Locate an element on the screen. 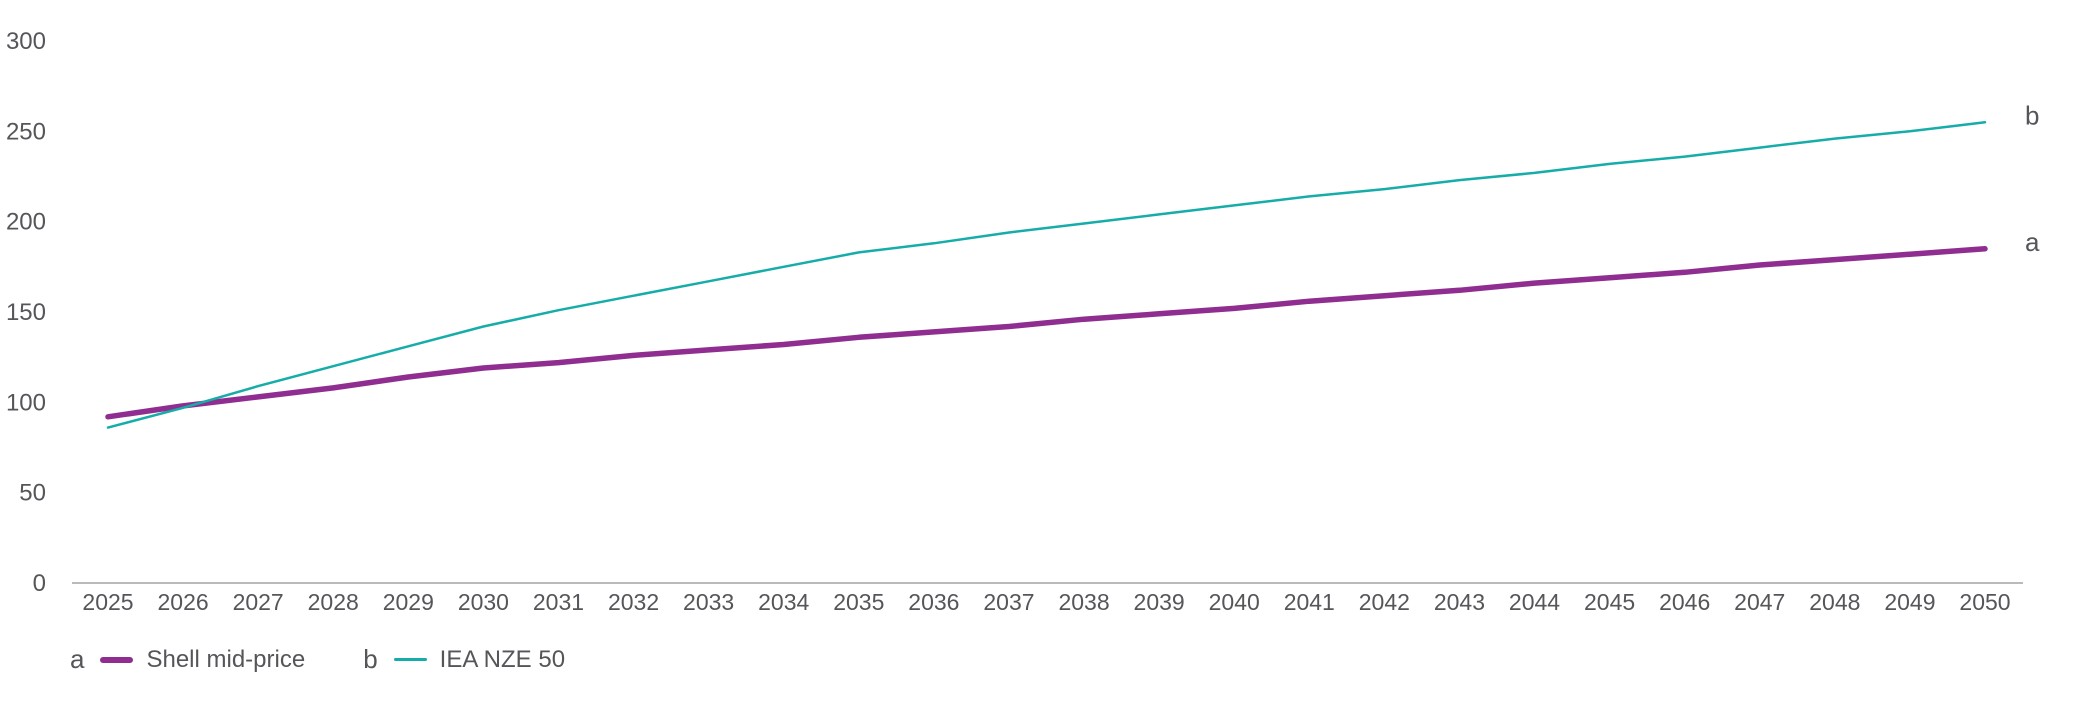  x-axis-tick-label: 2047 is located at coordinates (1759, 602).